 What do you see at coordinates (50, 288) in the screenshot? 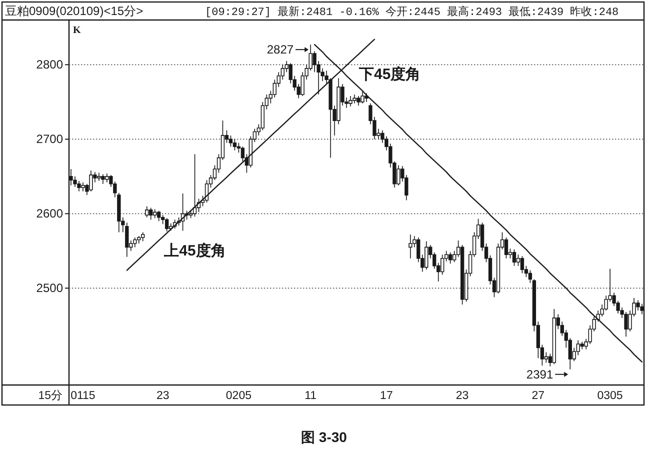
I see `y-tick-label: 2500` at bounding box center [50, 288].